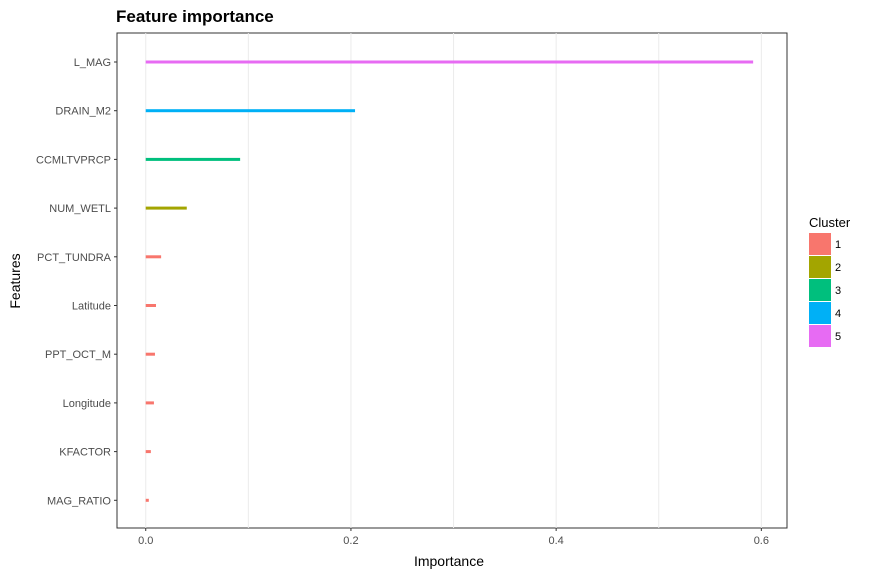  What do you see at coordinates (147, 500) in the screenshot?
I see `bar-mag-ratio` at bounding box center [147, 500].